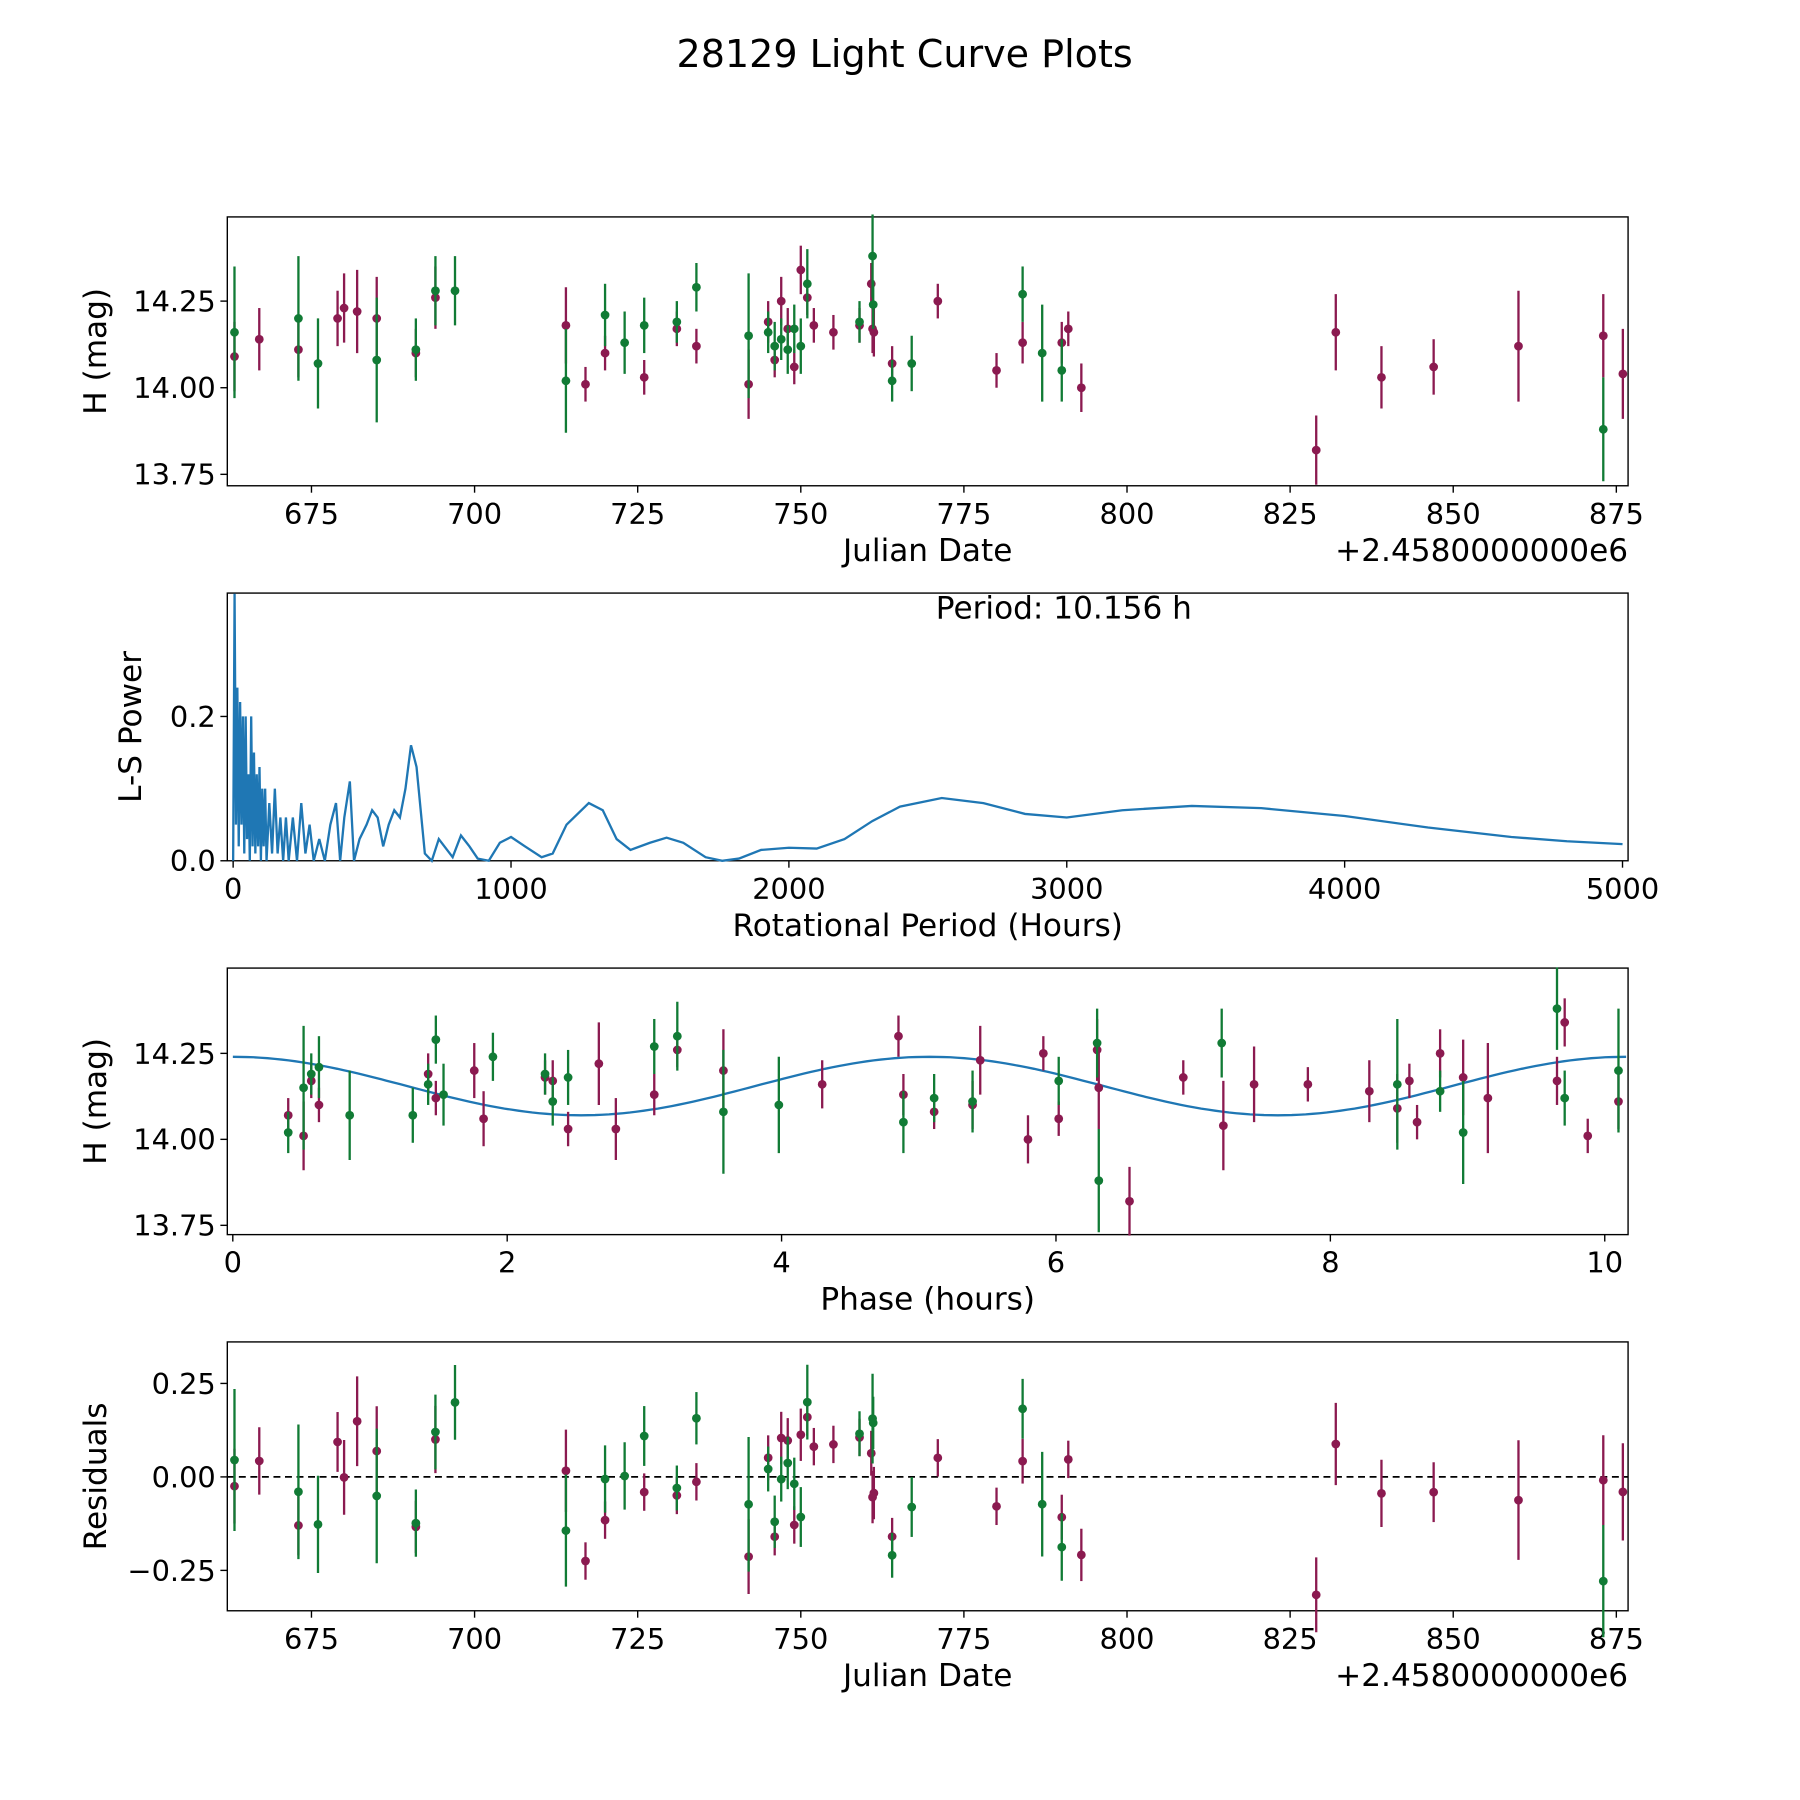 This screenshot has height=1800, width=1800. What do you see at coordinates (800, 1639) in the screenshot?
I see `x-tick-label: 750` at bounding box center [800, 1639].